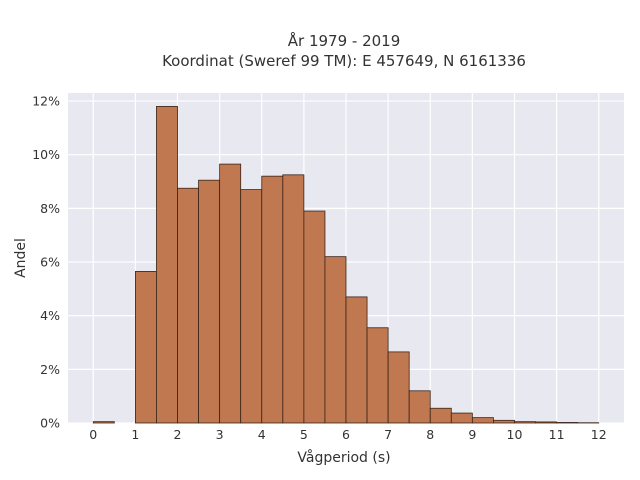  What do you see at coordinates (599, 434) in the screenshot?
I see `x-tick-label-12: 12` at bounding box center [599, 434].